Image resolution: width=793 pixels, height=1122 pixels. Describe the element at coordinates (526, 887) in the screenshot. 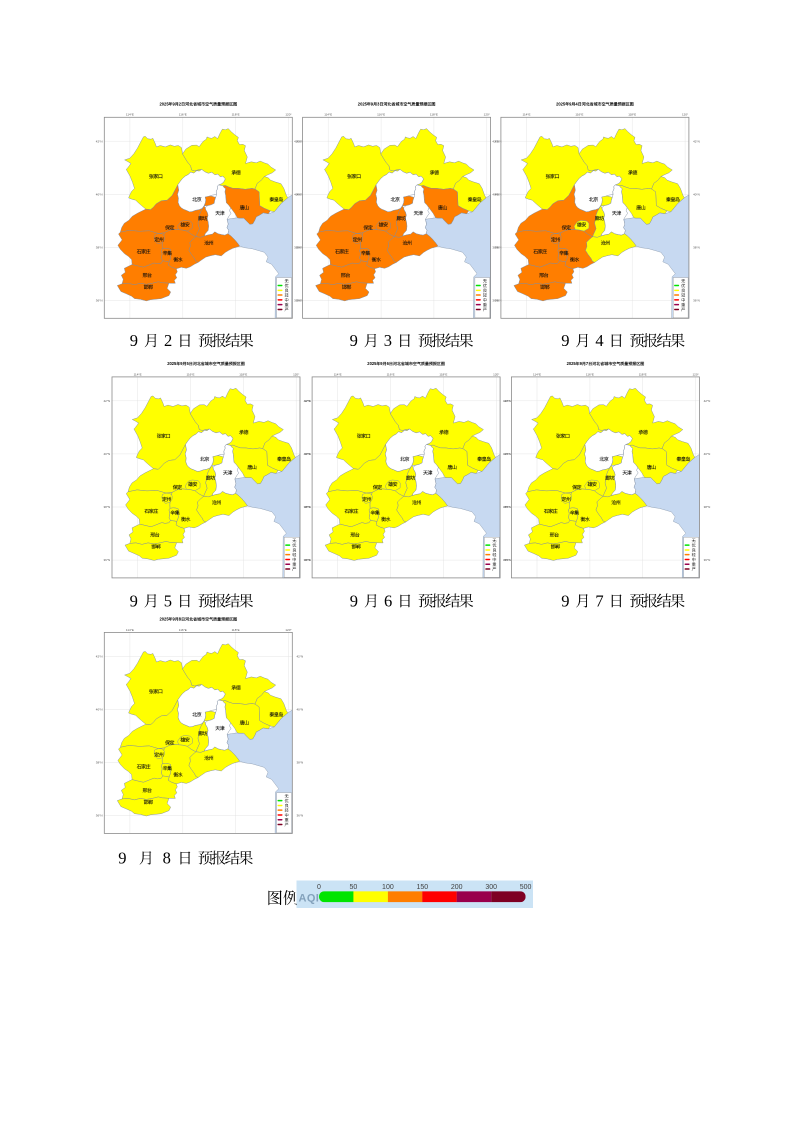

I see `svg-text: 500` at that location.